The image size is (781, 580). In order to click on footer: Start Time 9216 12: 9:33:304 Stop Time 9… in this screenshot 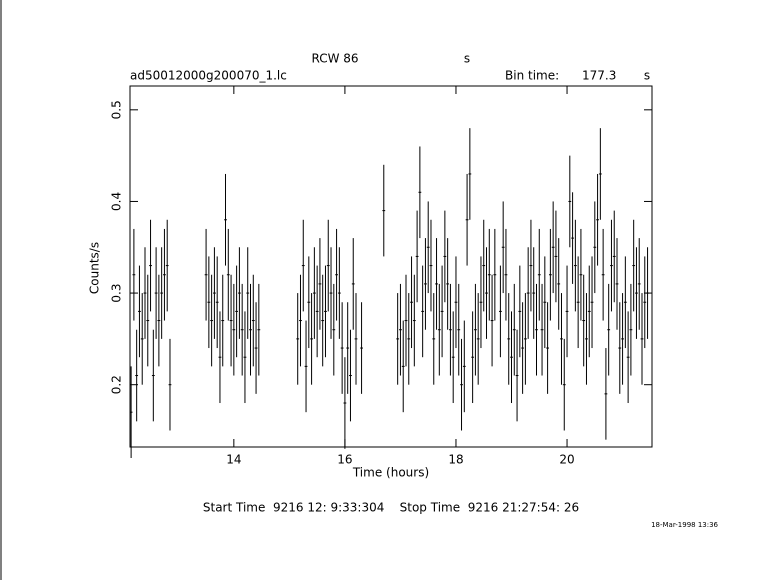, I will do `click(391, 508)`.